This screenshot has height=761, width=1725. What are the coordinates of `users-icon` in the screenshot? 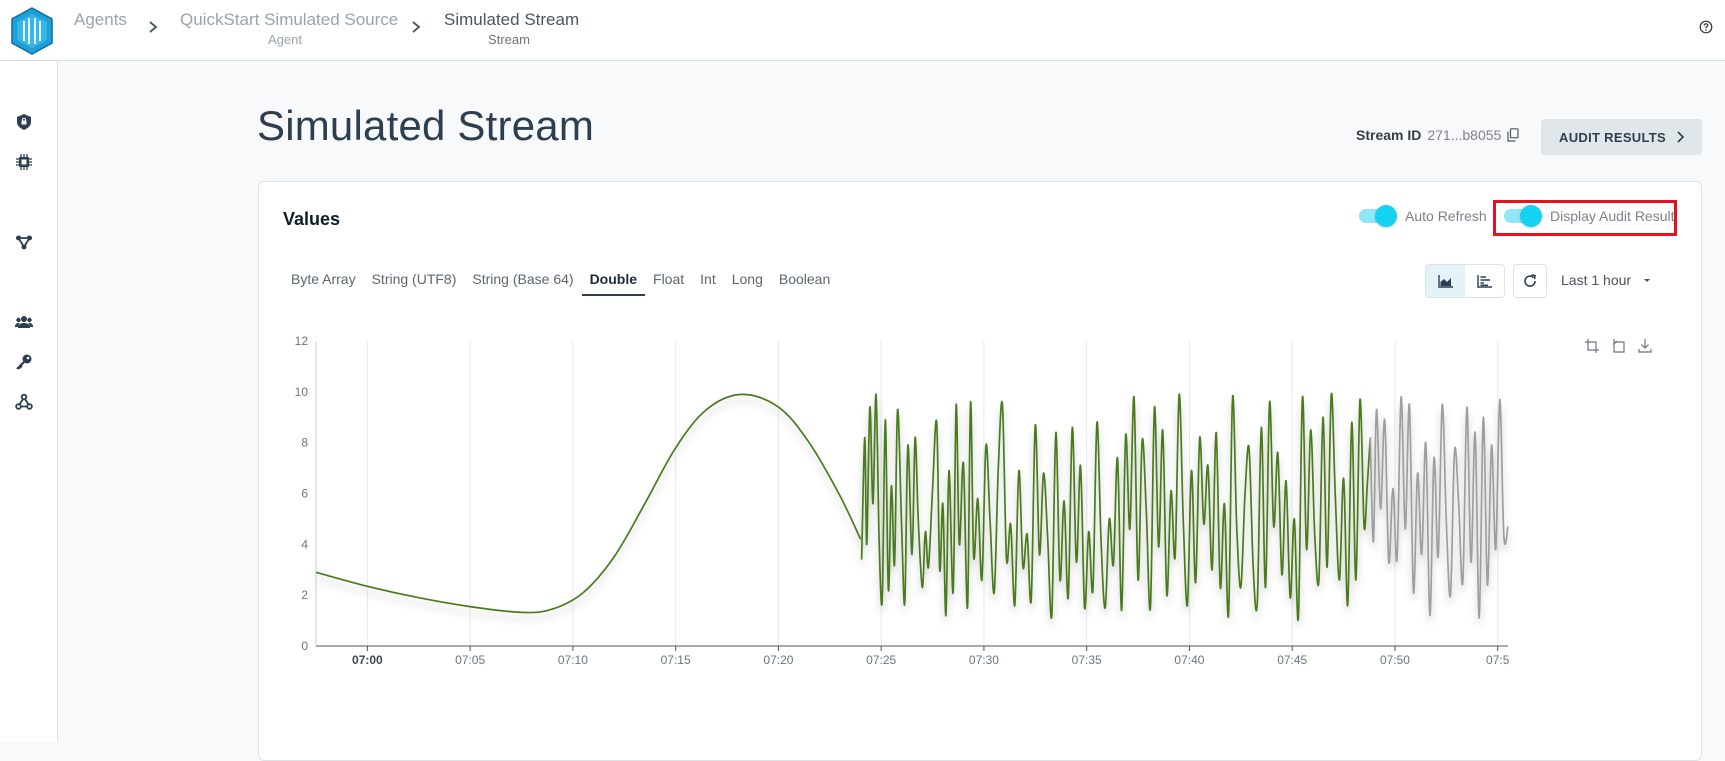 It's located at (24, 322).